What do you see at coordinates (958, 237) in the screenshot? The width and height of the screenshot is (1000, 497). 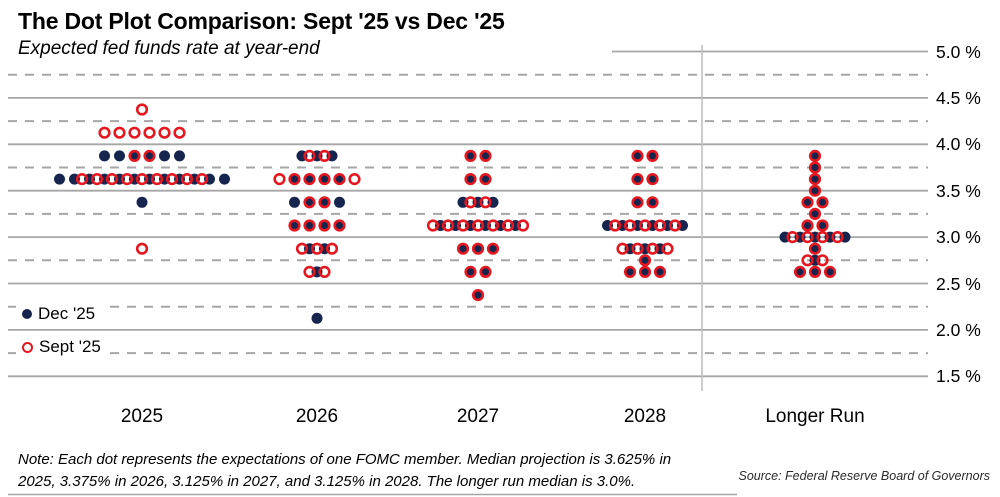 I see `y-axis-tick-label: 3.0 %` at bounding box center [958, 237].